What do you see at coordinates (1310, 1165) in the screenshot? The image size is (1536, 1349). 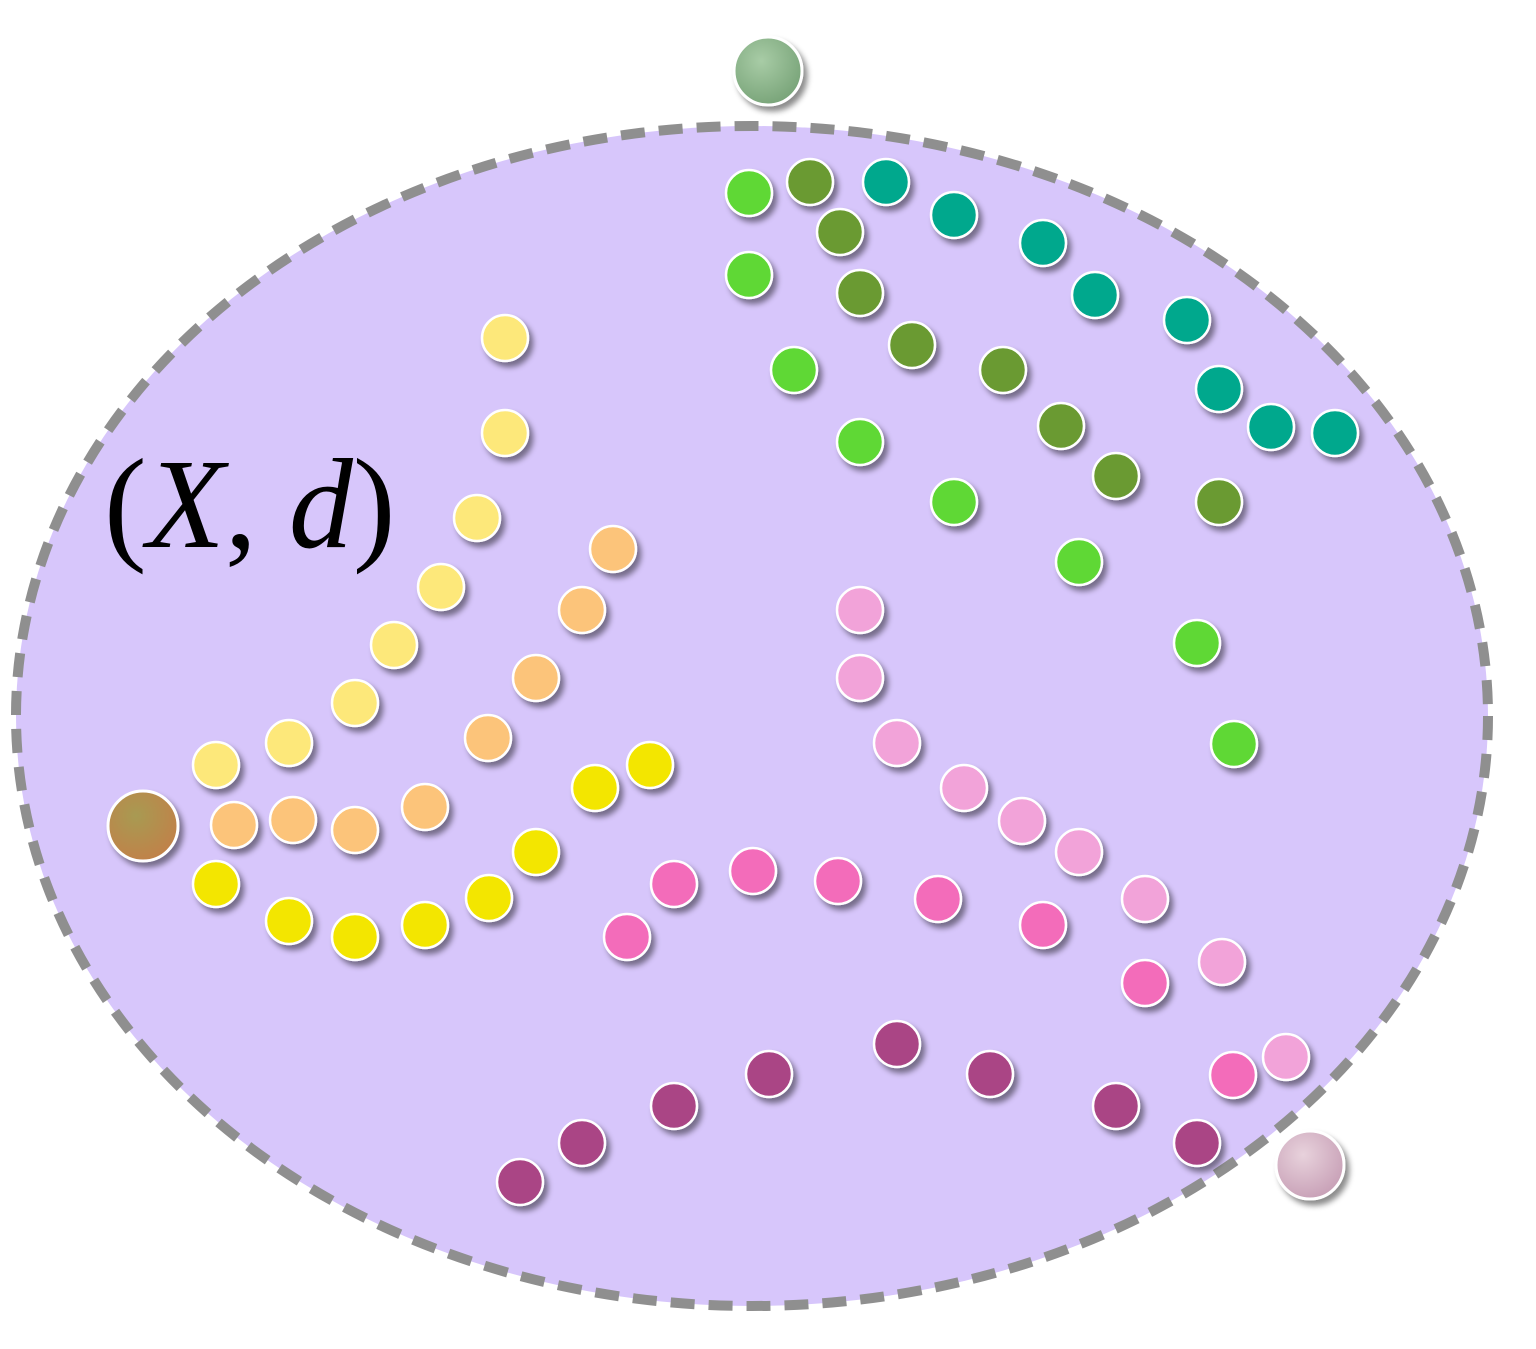 I see `outlier-ball-pink` at bounding box center [1310, 1165].